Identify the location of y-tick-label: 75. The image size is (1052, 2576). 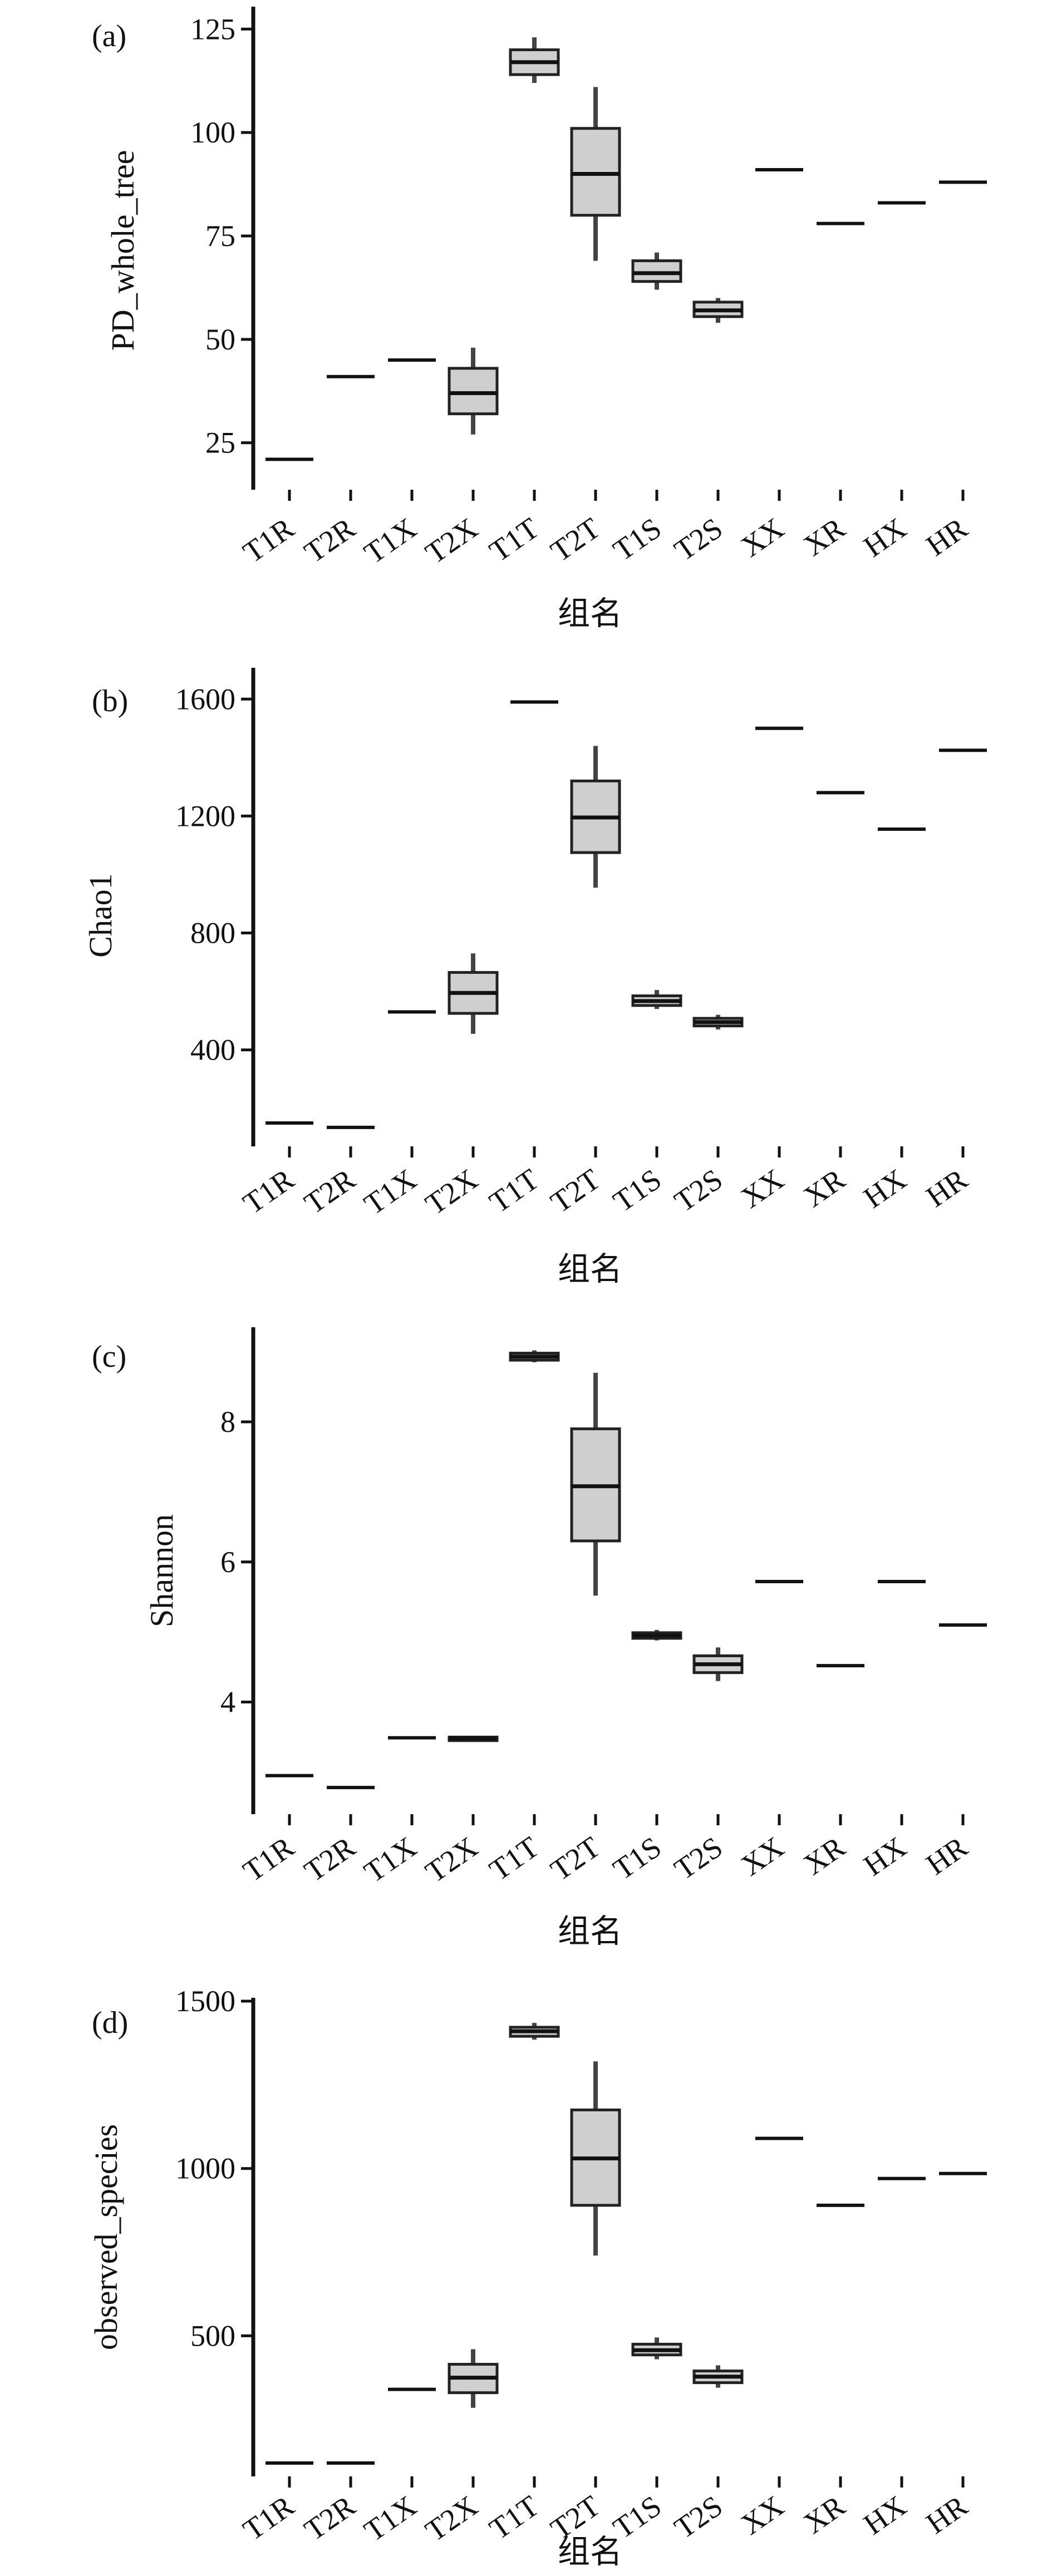
(220, 236).